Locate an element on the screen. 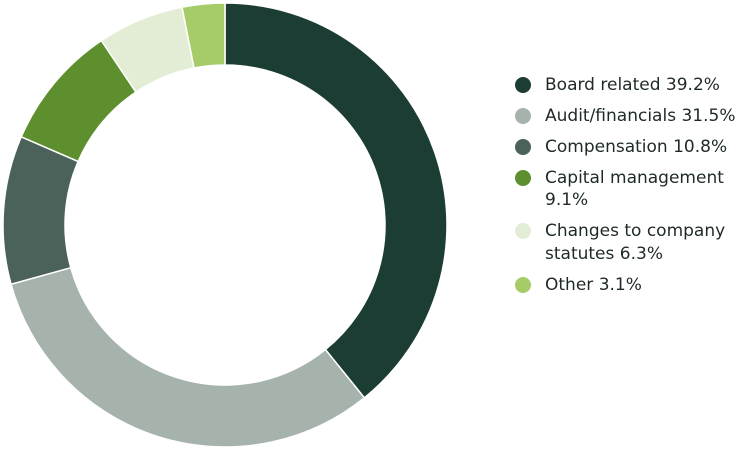 This screenshot has height=450, width=750. legend-label: Capital management is located at coordinates (634, 178).